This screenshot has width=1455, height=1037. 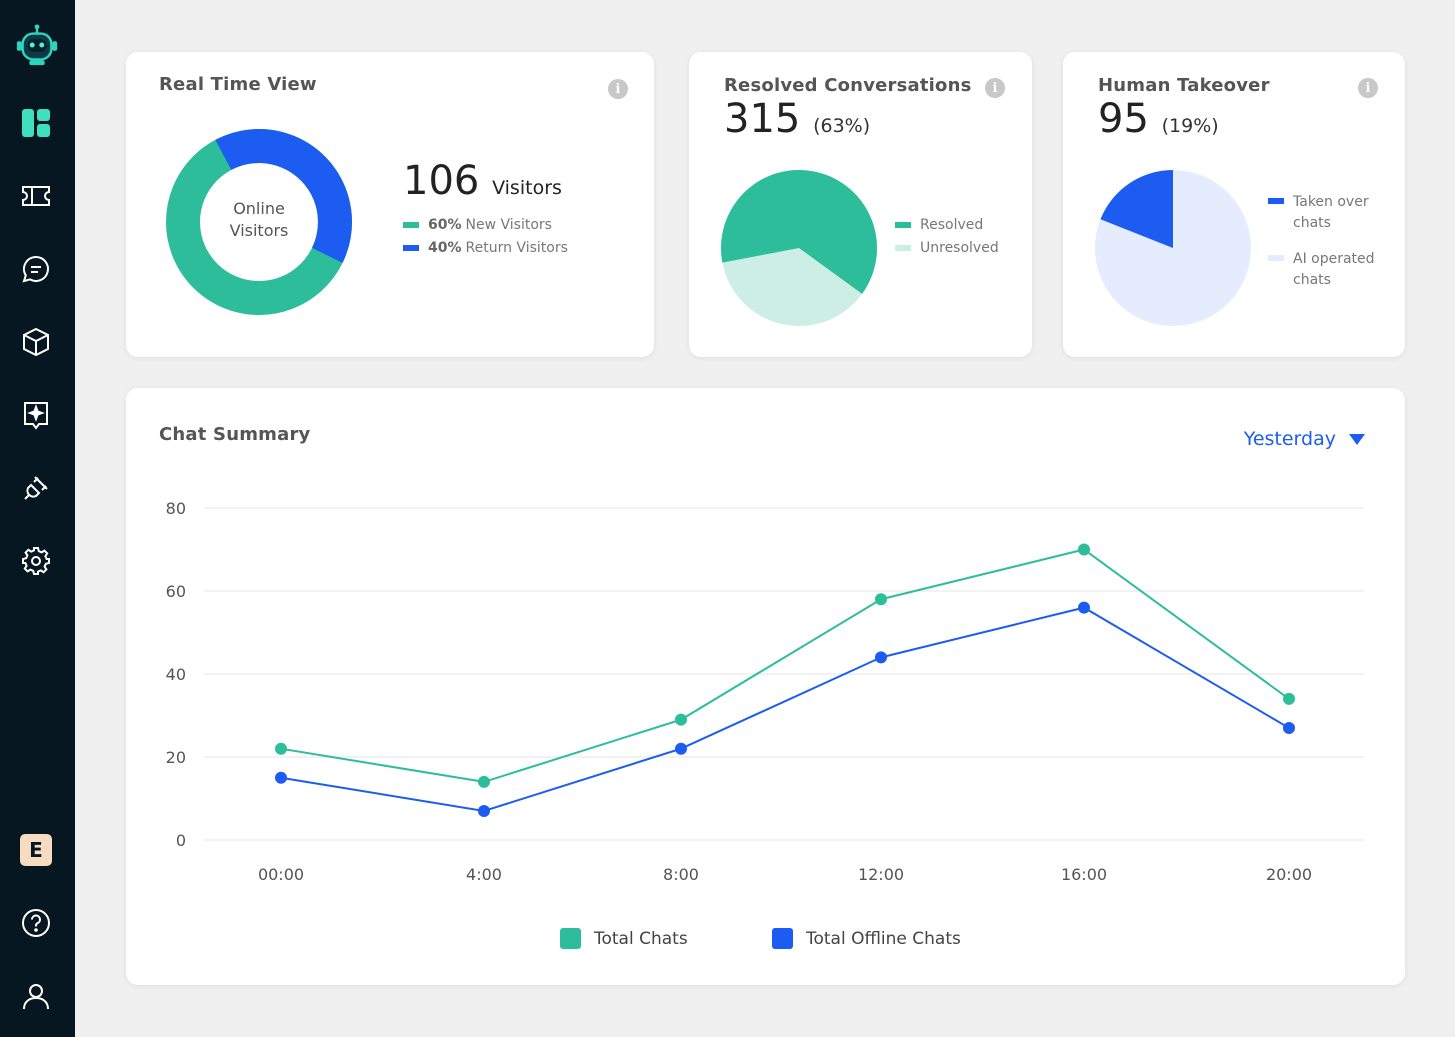 I want to click on ticket-icon, so click(x=36, y=196).